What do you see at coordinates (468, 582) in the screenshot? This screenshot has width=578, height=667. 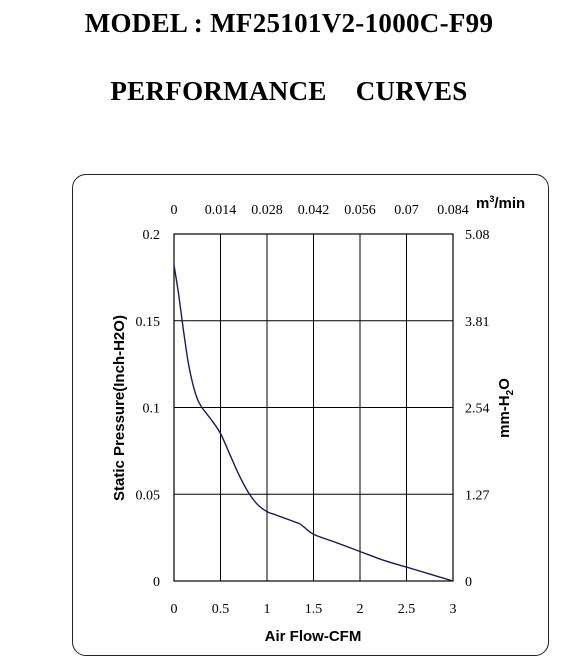 I see `y2-tick-label: 0` at bounding box center [468, 582].